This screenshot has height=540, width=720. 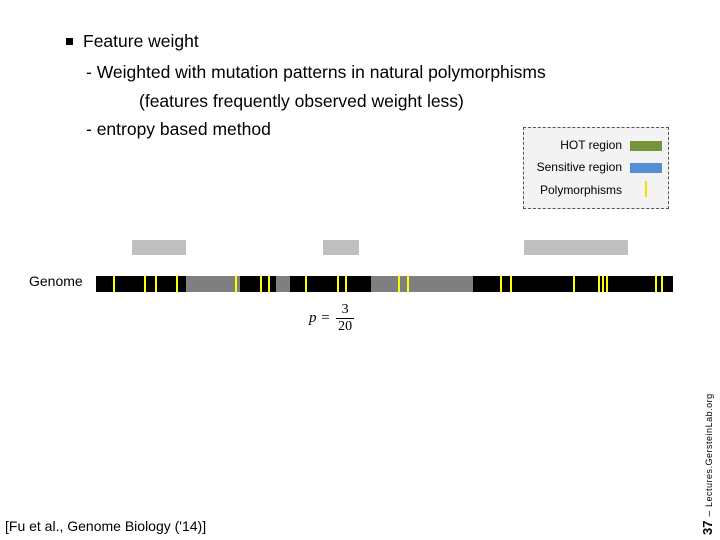 I want to click on bullet-feature-weight: Feature weight, so click(x=132, y=41).